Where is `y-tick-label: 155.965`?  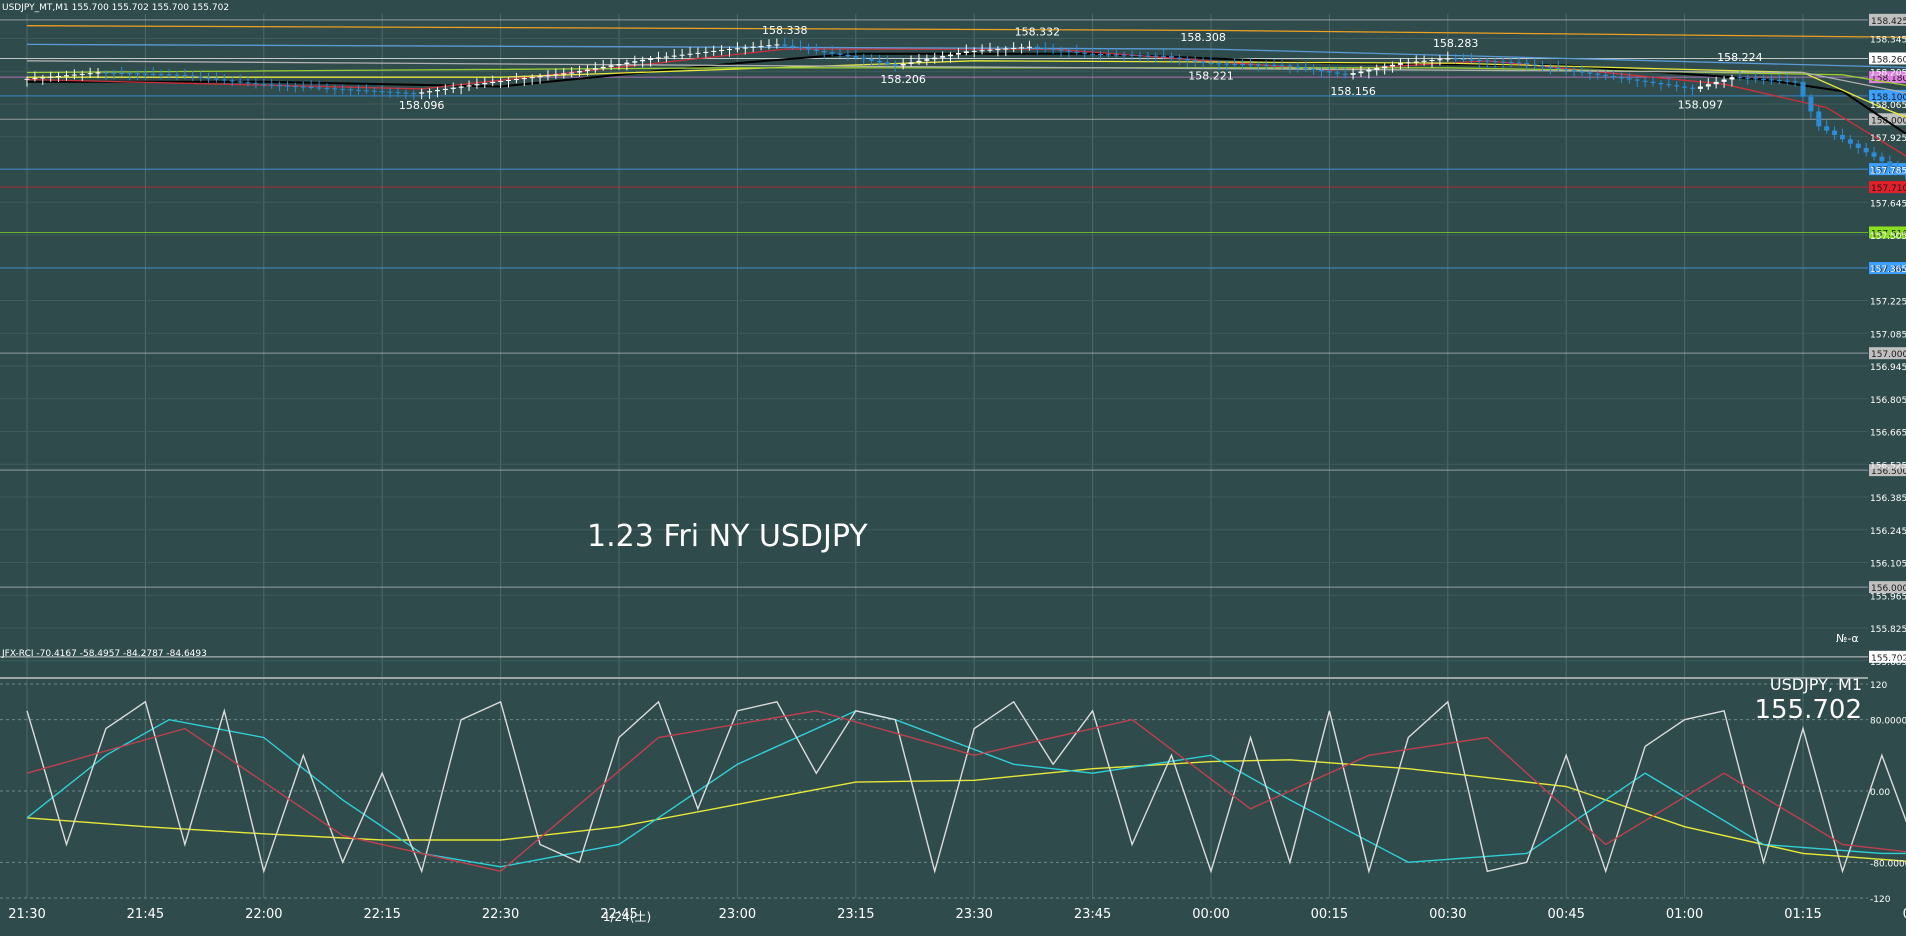 y-tick-label: 155.965 is located at coordinates (1888, 597).